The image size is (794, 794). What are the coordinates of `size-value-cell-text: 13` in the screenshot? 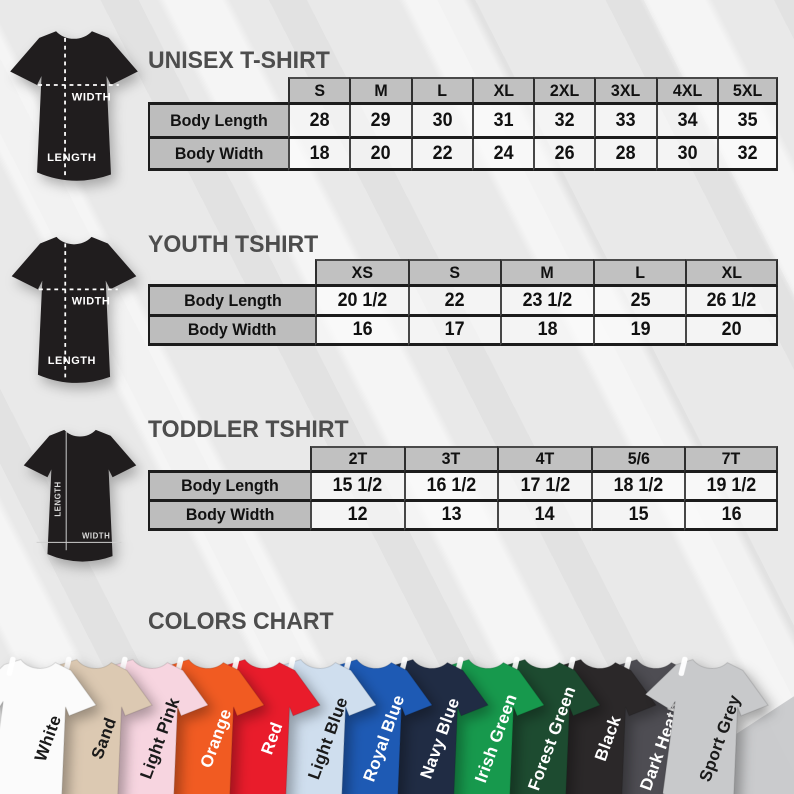 It's located at (451, 514).